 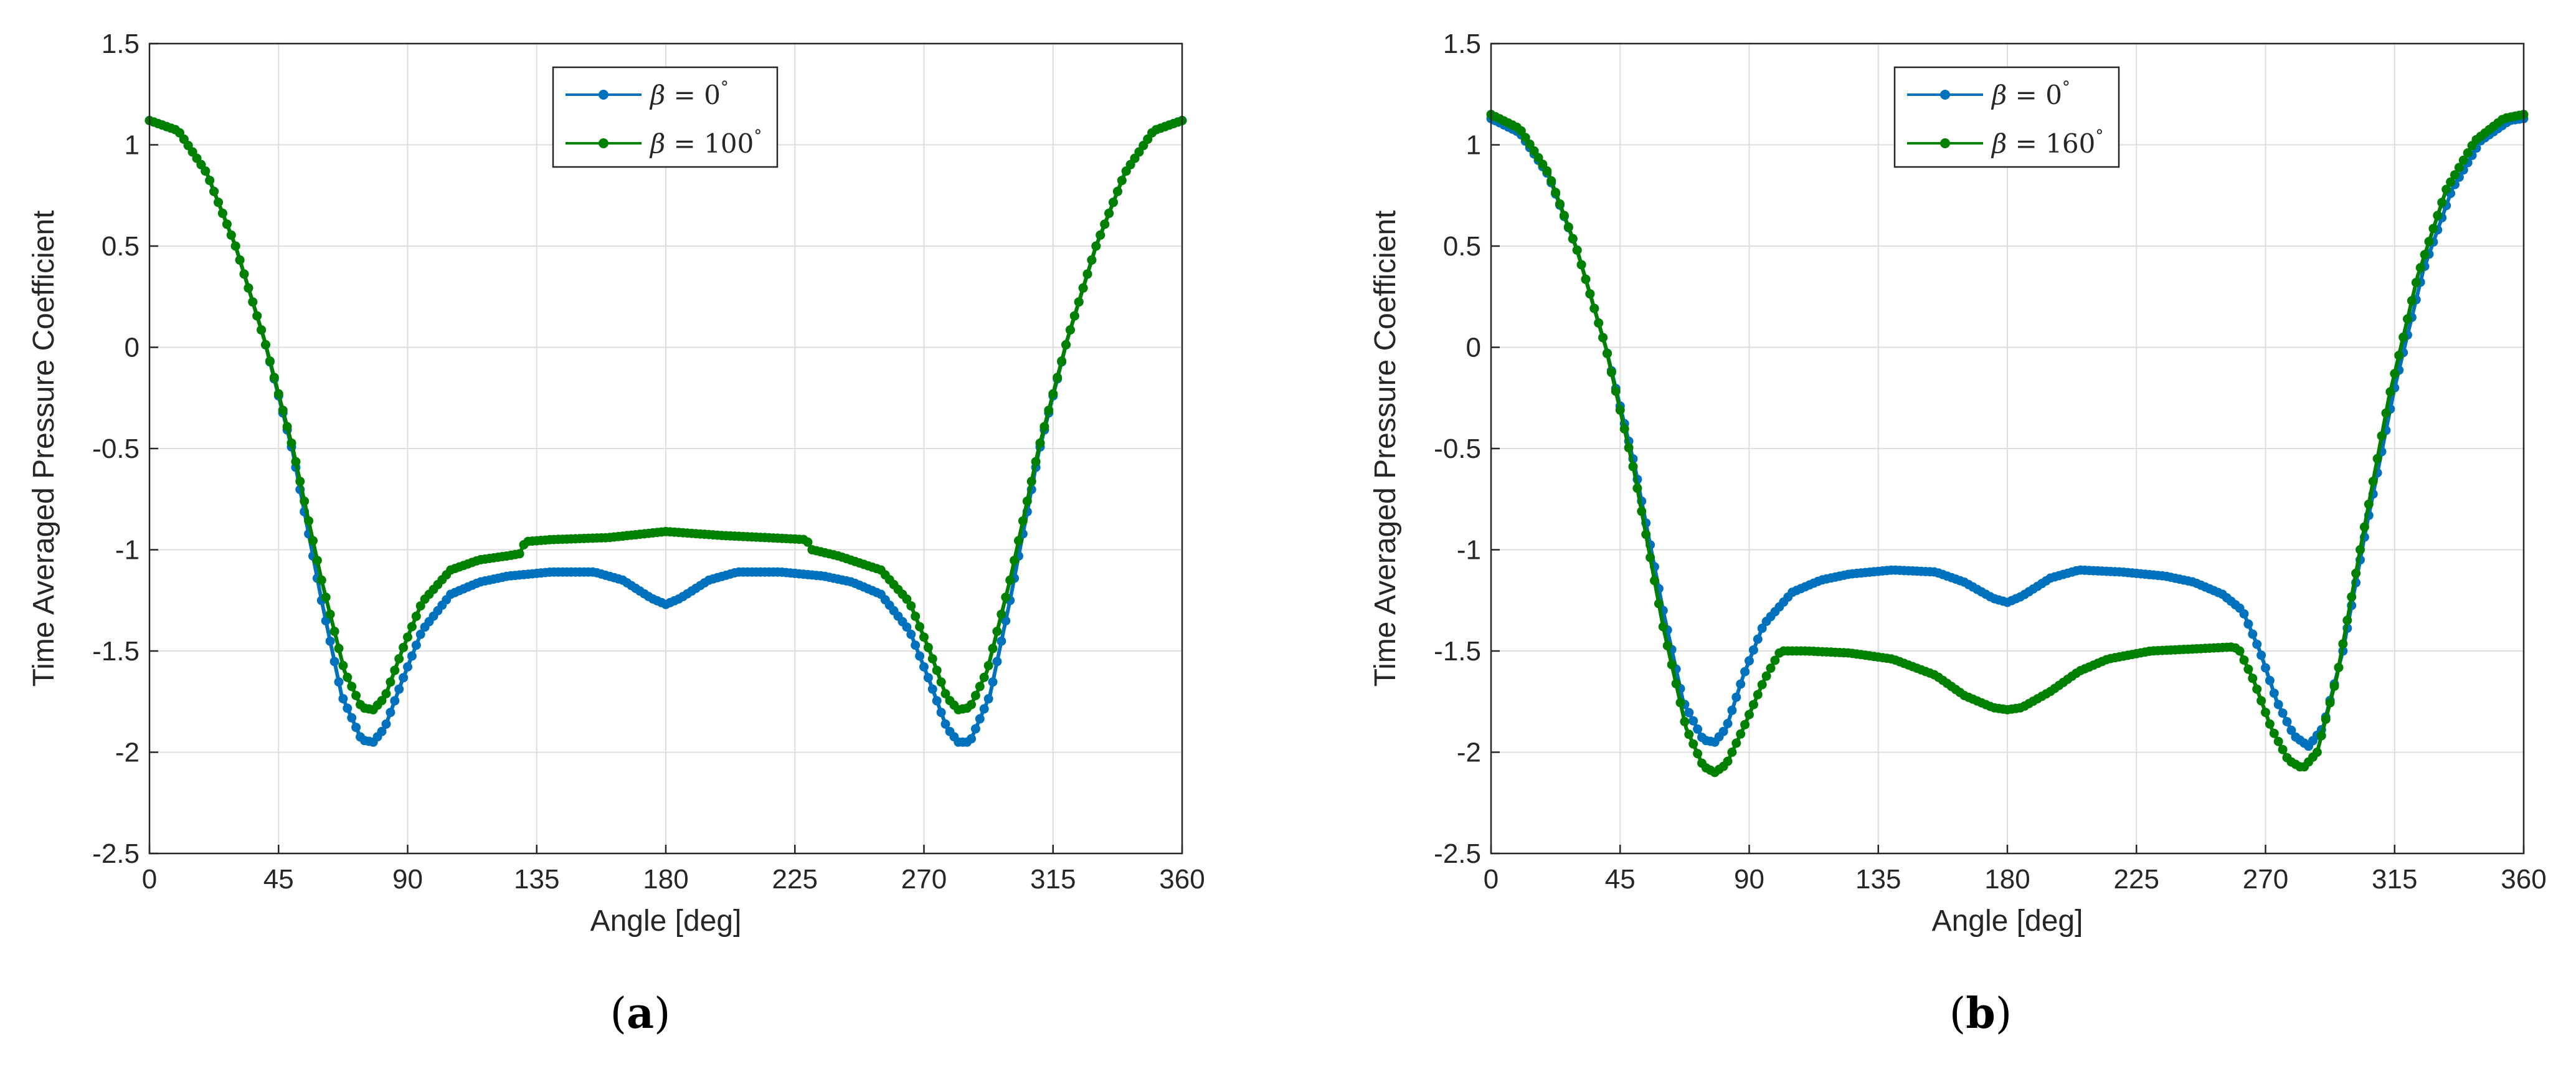 What do you see at coordinates (1958, 1014) in the screenshot?
I see `caption-open-paren: (` at bounding box center [1958, 1014].